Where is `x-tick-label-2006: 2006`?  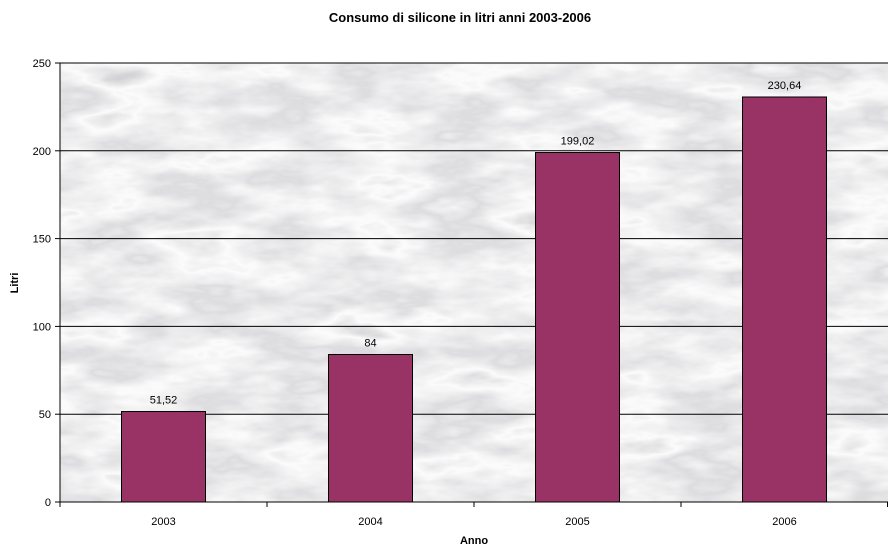
x-tick-label-2006: 2006 is located at coordinates (784, 522).